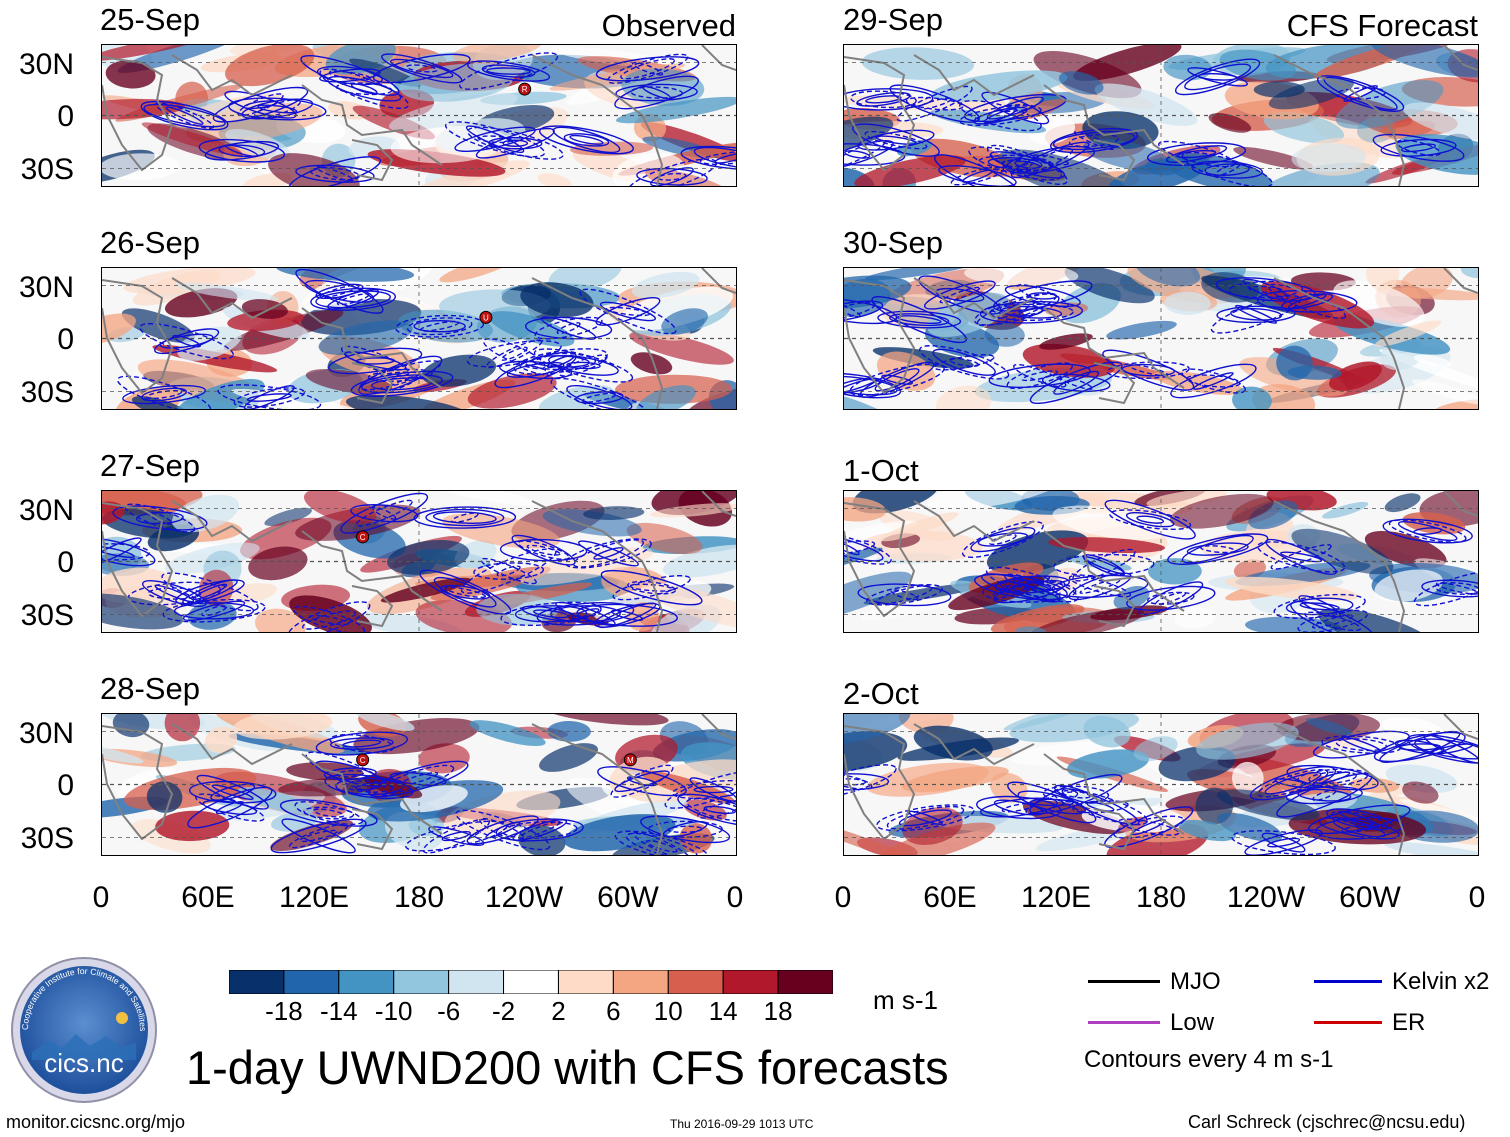  I want to click on footer-url: monitor.cicsnc.org/mjo, so click(96, 1122).